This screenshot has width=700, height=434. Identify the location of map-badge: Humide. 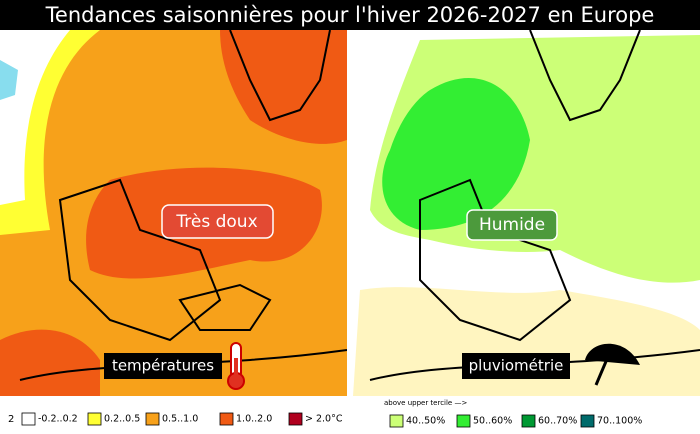
(512, 225).